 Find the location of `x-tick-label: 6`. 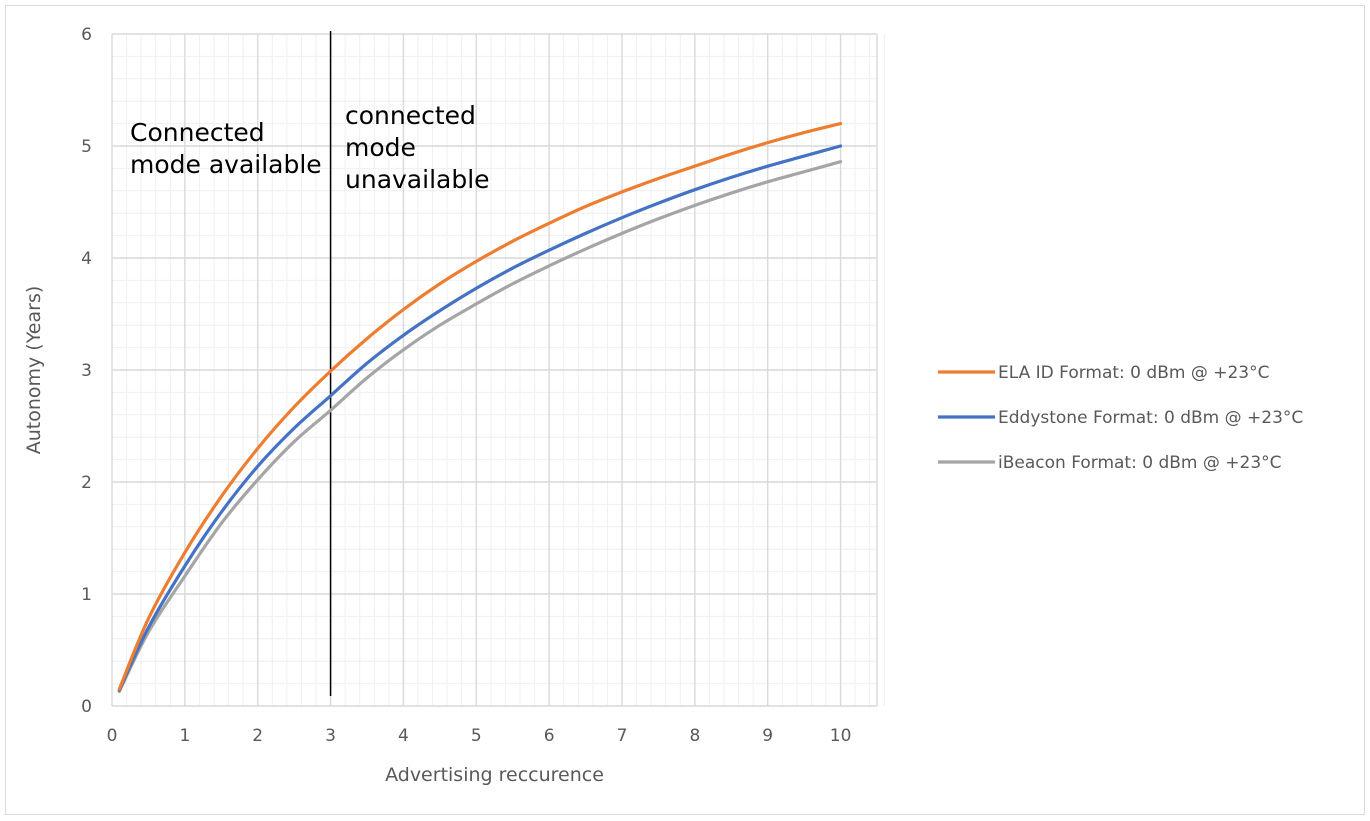

x-tick-label: 6 is located at coordinates (549, 736).